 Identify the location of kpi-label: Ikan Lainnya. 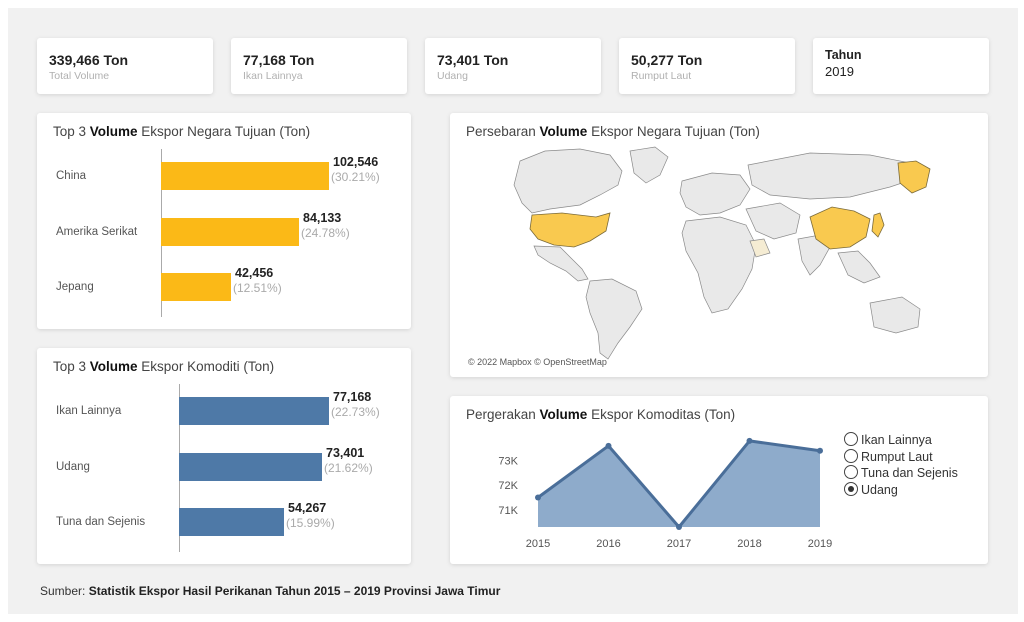
(273, 76).